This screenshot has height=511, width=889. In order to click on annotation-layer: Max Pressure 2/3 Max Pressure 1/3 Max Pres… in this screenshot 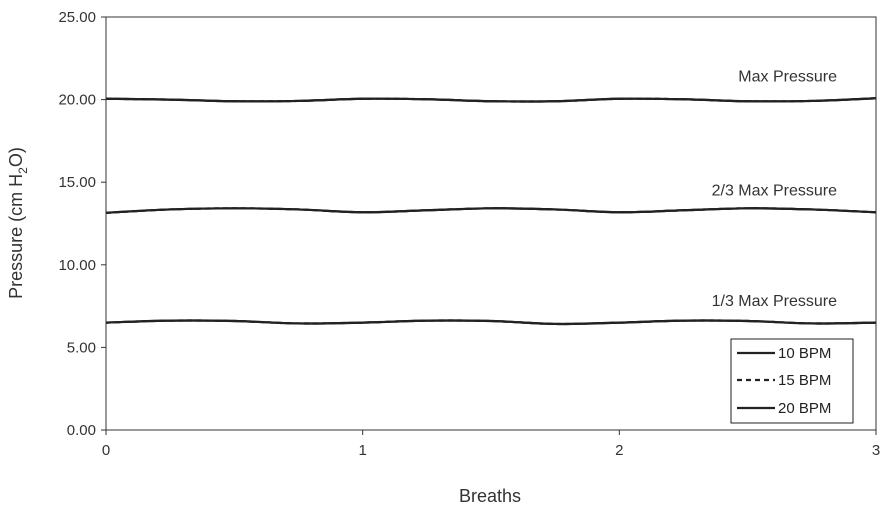, I will do `click(774, 189)`.